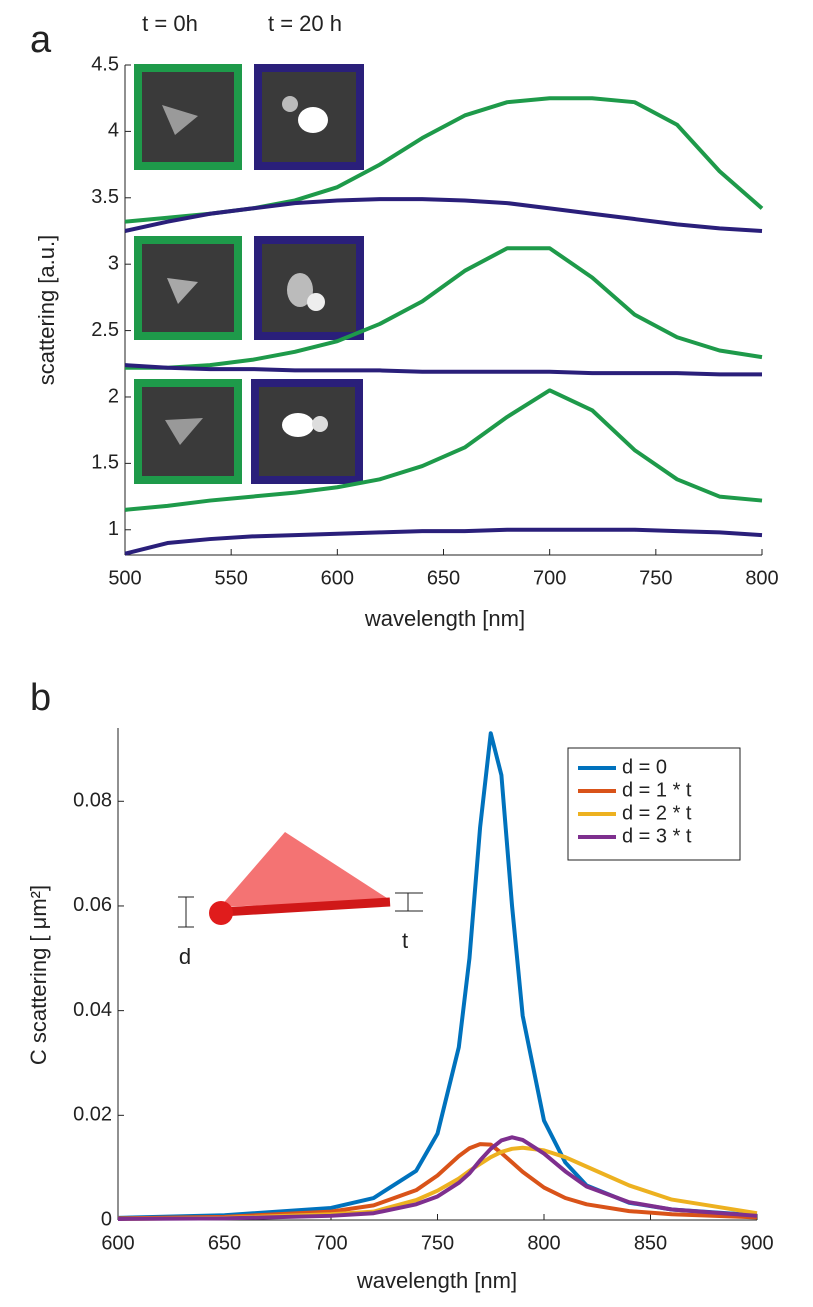 This screenshot has height=1307, width=813. What do you see at coordinates (92, 801) in the screenshot?
I see `y-tick-label: 0.08` at bounding box center [92, 801].